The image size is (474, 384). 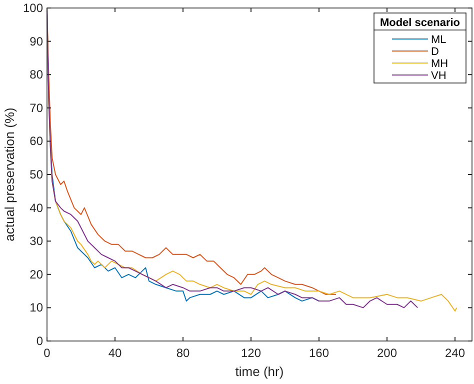 What do you see at coordinates (420, 23) in the screenshot?
I see `legend-title: Model scenario` at bounding box center [420, 23].